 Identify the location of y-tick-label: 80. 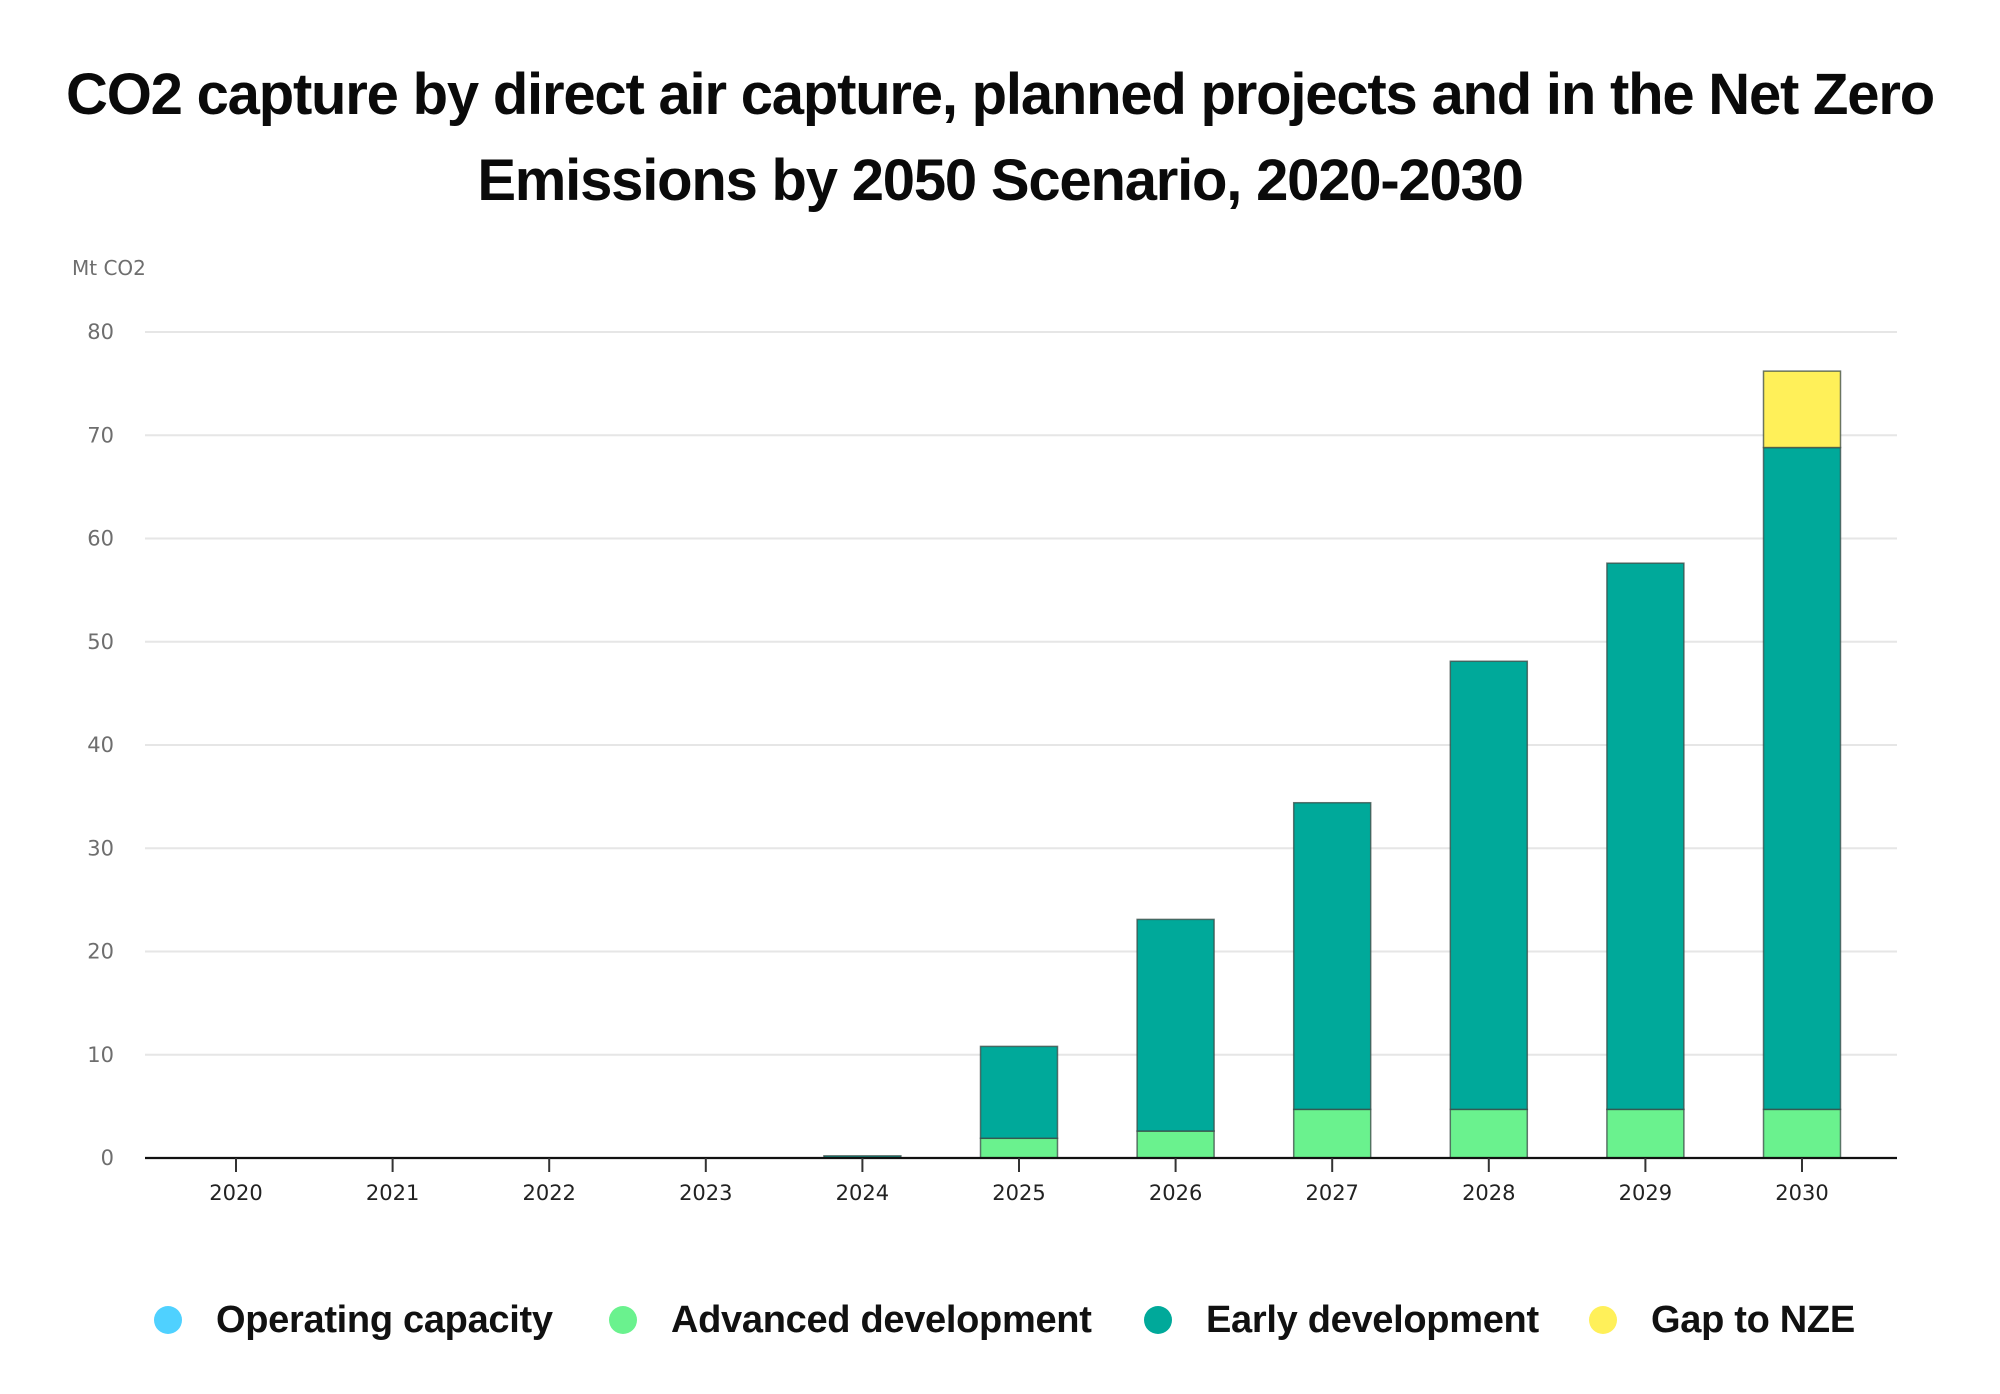
(100, 332).